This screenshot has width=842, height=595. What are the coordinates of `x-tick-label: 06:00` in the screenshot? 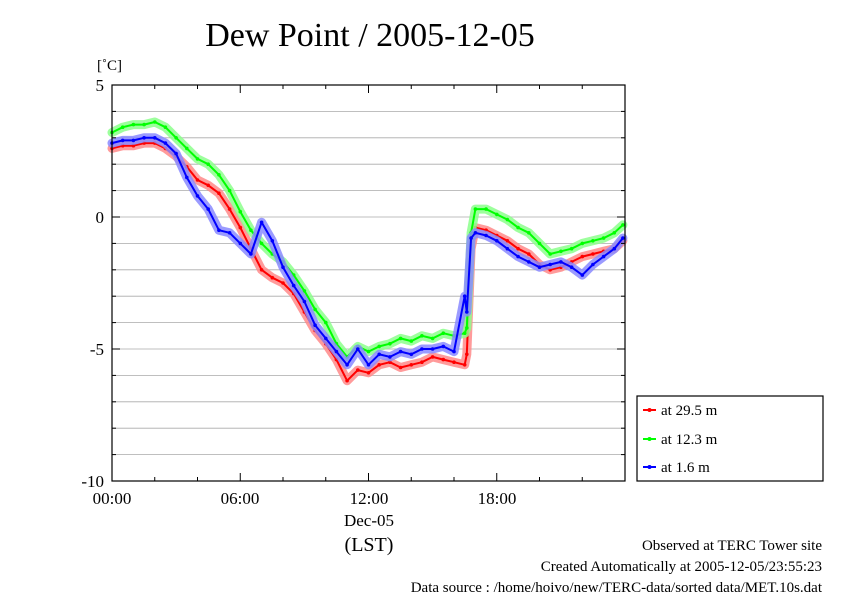 It's located at (240, 498).